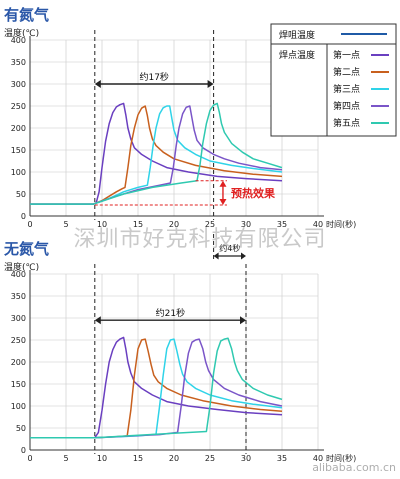  Describe the element at coordinates (253, 193) in the screenshot. I see `preheat-label: 预热效果` at that location.